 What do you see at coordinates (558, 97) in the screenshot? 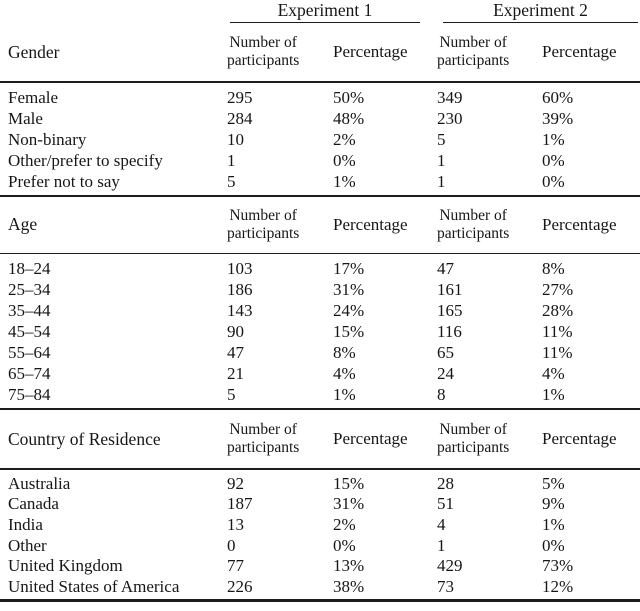
I see `exp2-percentage: 60%` at bounding box center [558, 97].